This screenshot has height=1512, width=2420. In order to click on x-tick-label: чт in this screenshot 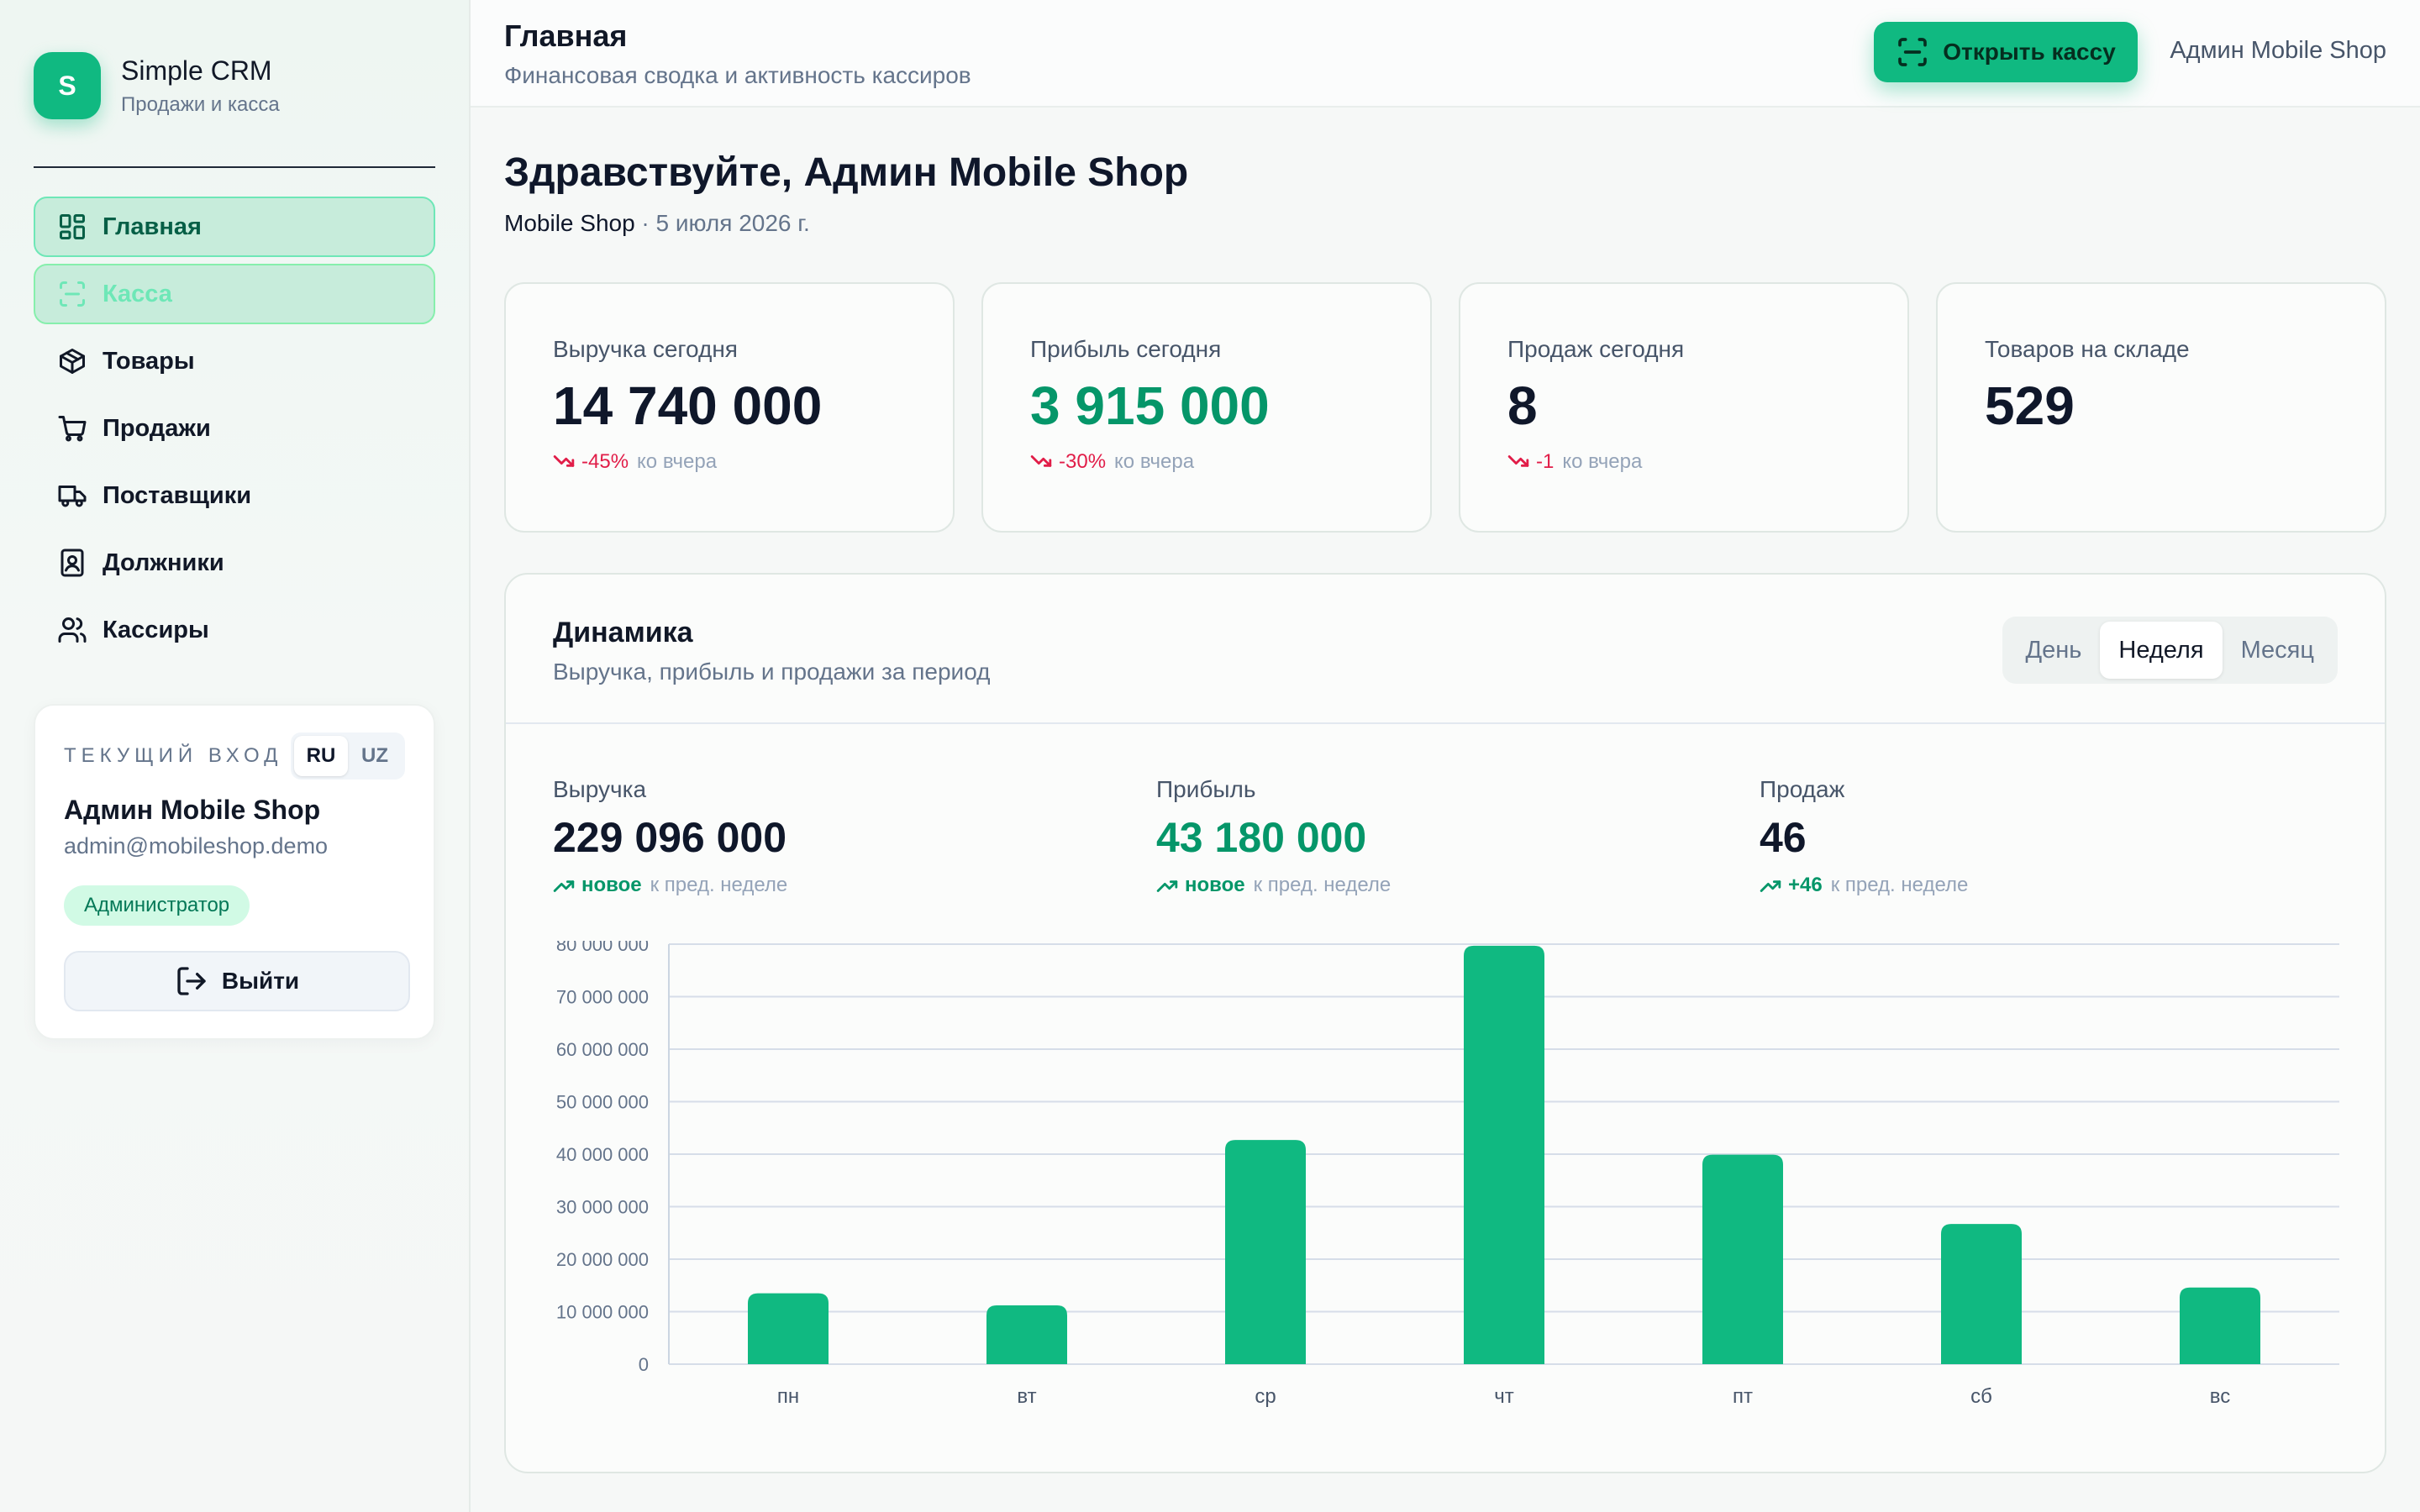, I will do `click(1504, 1396)`.